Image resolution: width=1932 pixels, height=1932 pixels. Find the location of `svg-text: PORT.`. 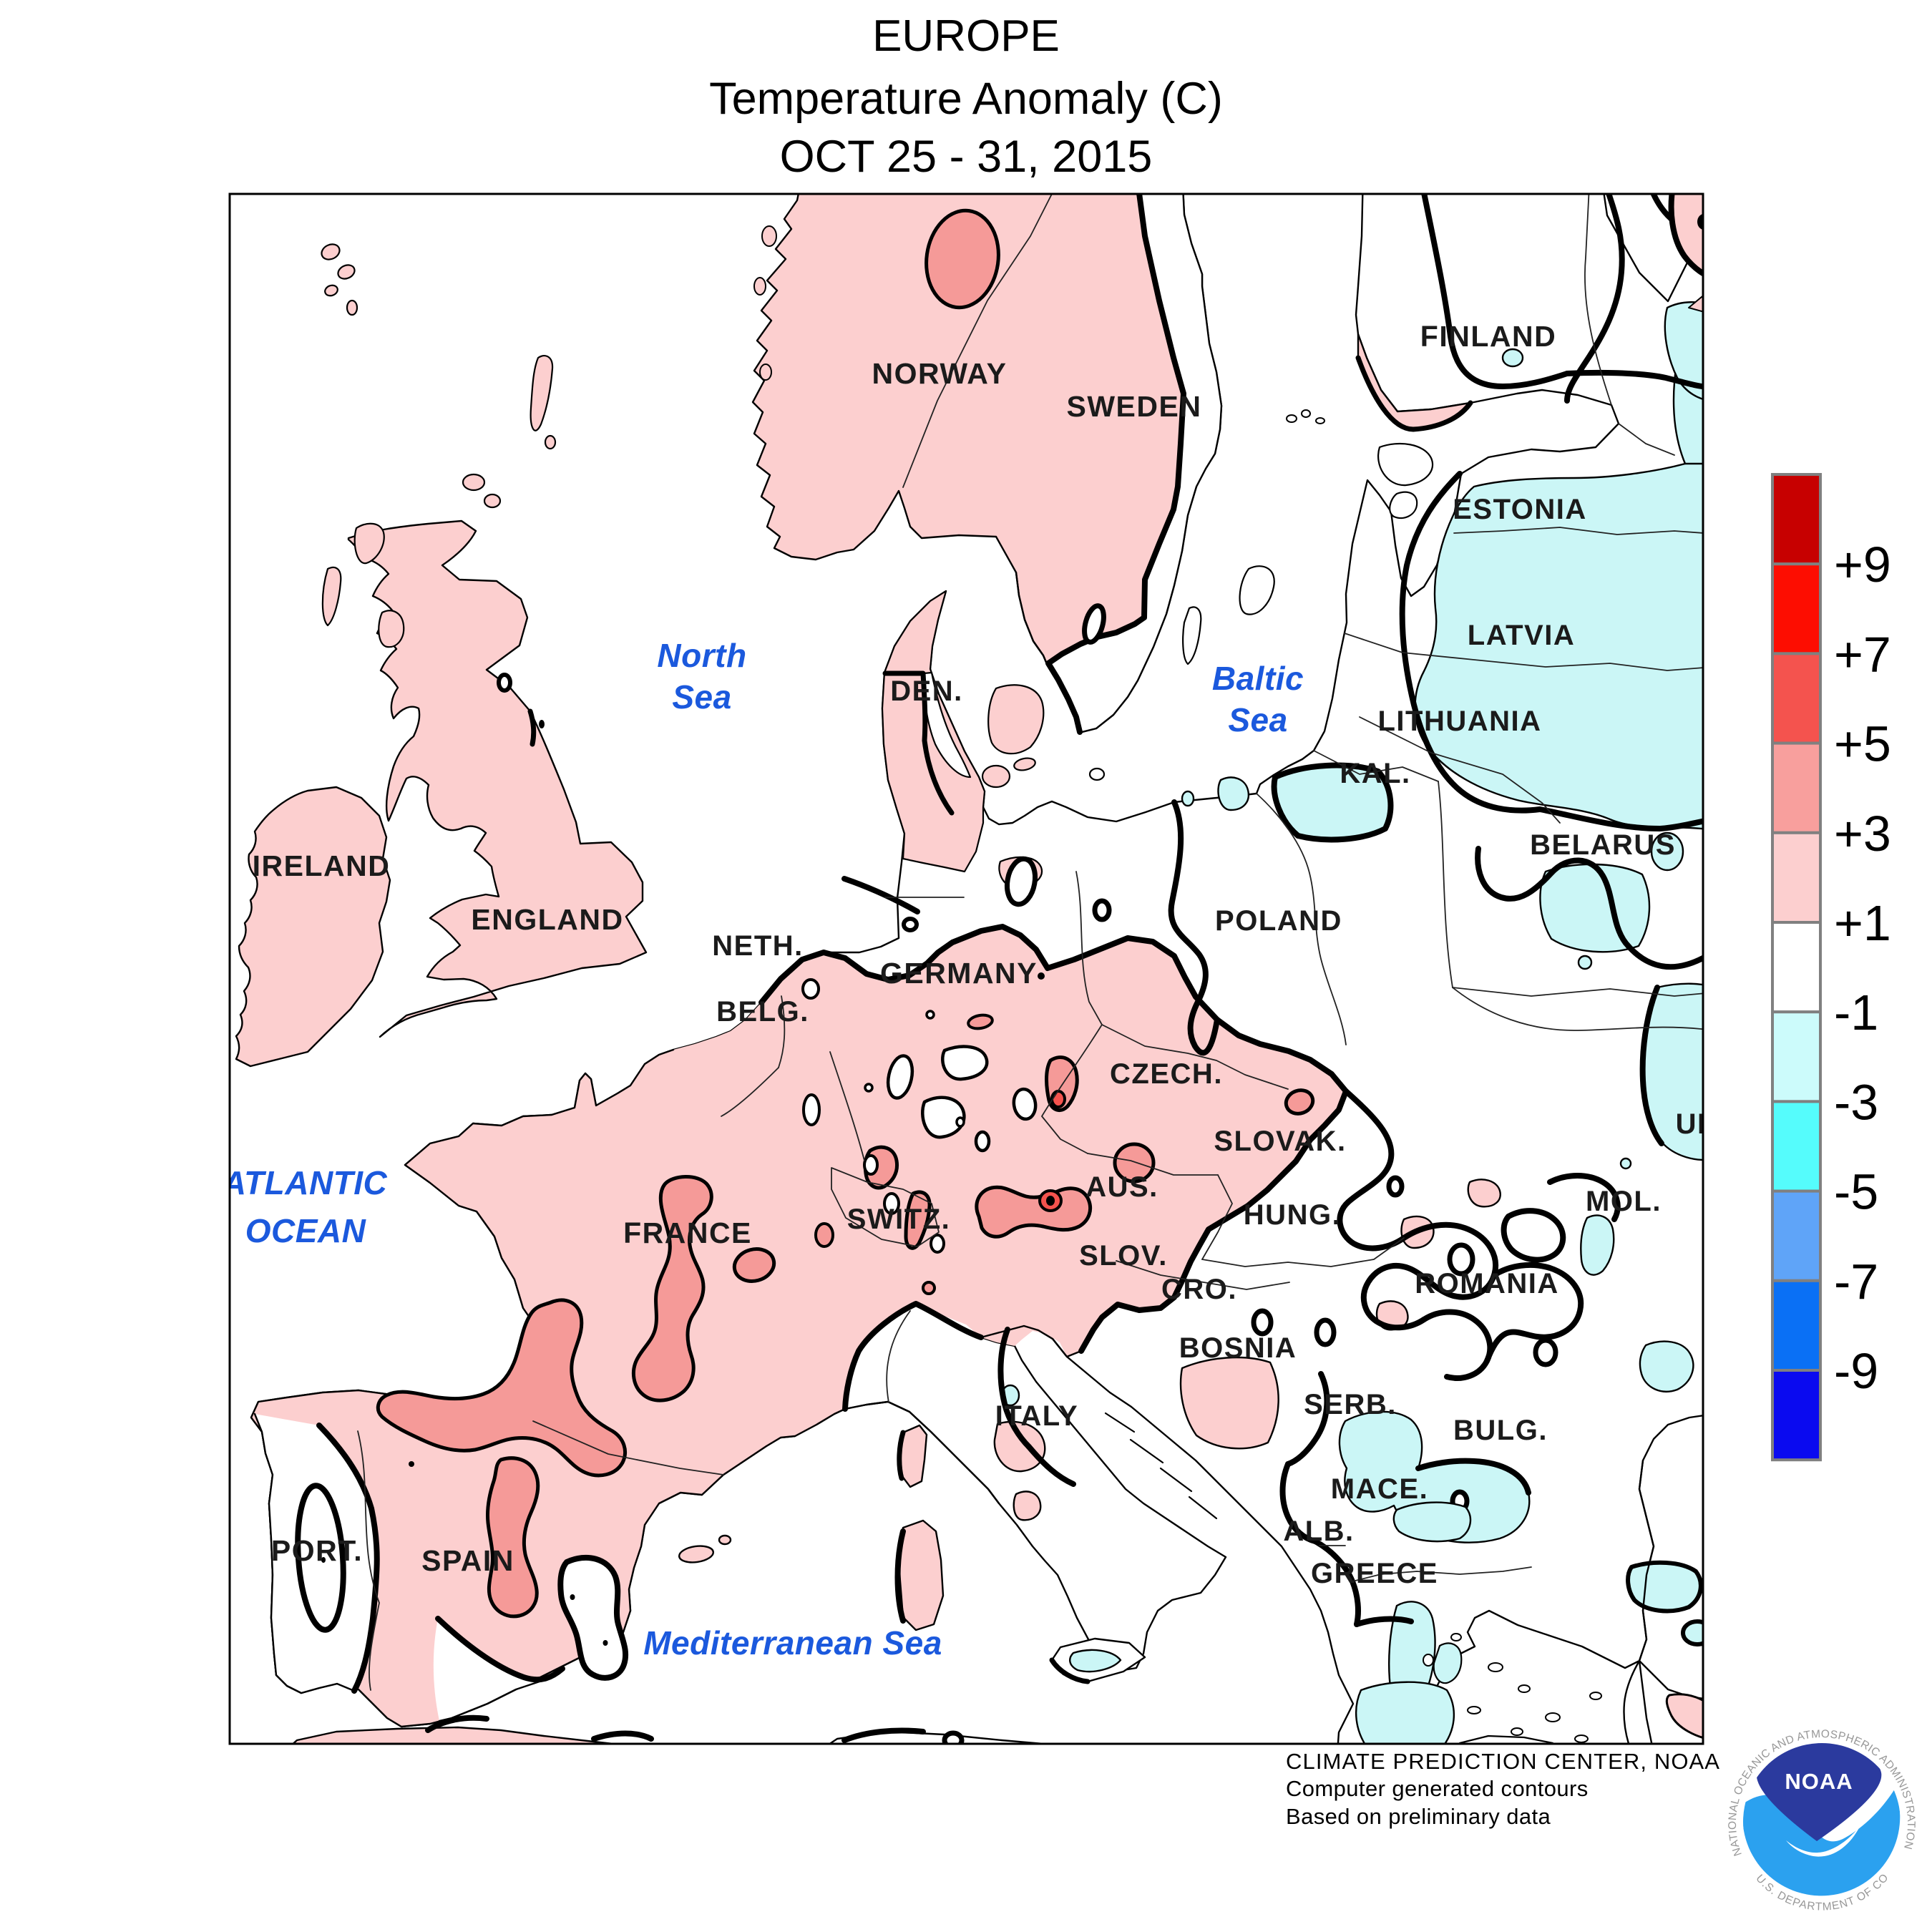

svg-text: PORT. is located at coordinates (317, 1550).